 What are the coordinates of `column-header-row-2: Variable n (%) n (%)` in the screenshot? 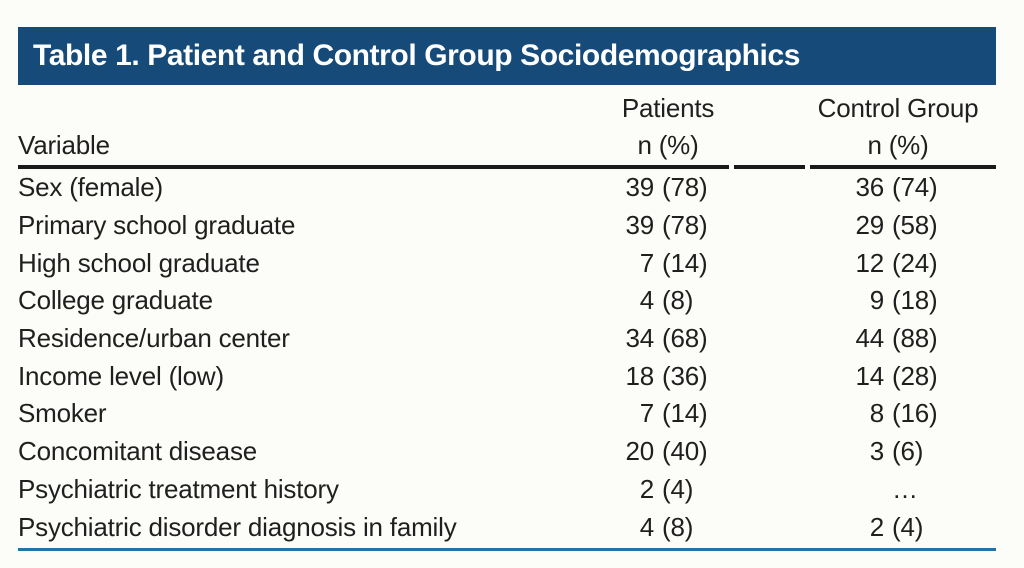 It's located at (507, 145).